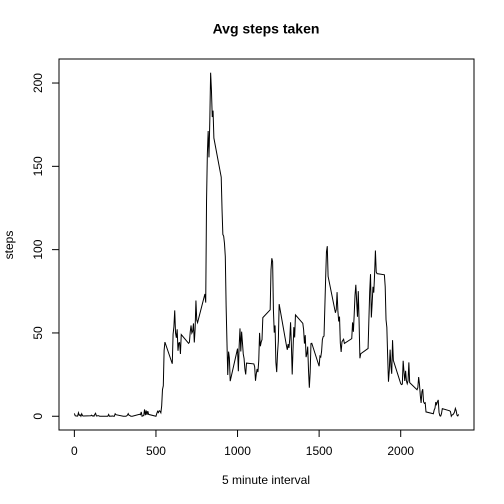 The image size is (504, 504). Describe the element at coordinates (237, 451) in the screenshot. I see `x-tick-label: 1000` at that location.